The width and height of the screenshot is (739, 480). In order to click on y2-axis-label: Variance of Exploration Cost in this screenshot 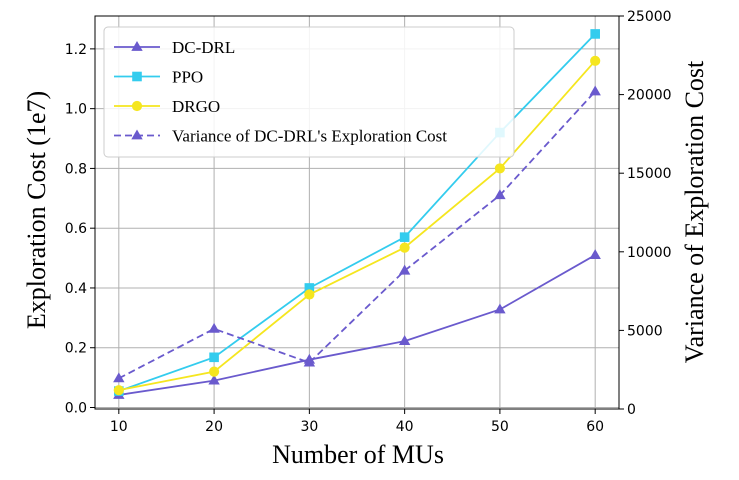, I will do `click(694, 211)`.